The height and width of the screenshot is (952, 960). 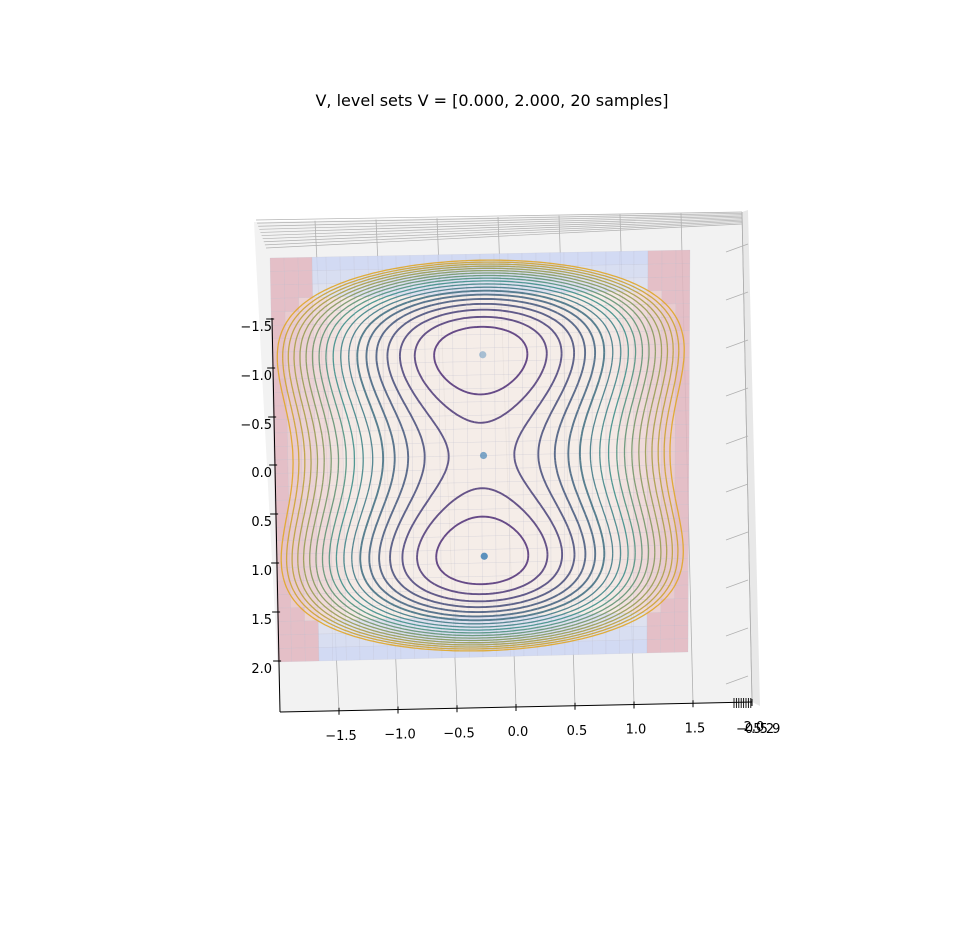 What do you see at coordinates (544, 721) in the screenshot?
I see `x-tick-labels: −1.5 −1.0 −0.5 0.0 0.5 1.0 1.5 2.0` at bounding box center [544, 721].